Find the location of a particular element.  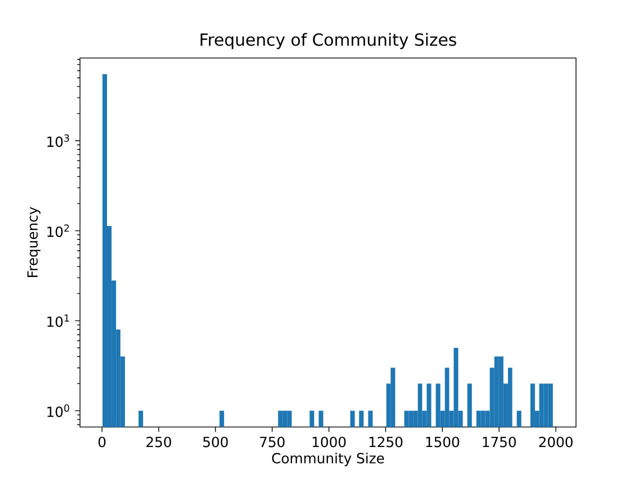

x-tick-label: 1250 is located at coordinates (385, 442).